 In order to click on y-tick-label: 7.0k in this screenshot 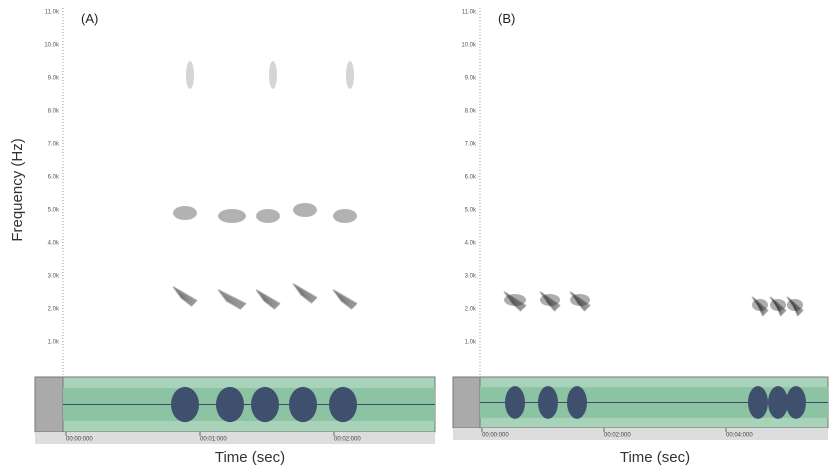, I will do `click(471, 145)`.